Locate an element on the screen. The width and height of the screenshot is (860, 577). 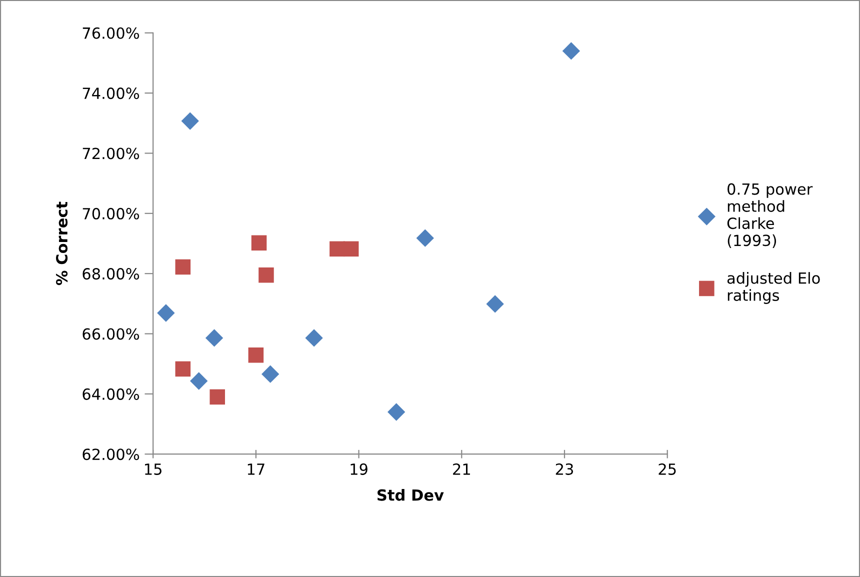
y-tick-label: 68.00% is located at coordinates (111, 274).